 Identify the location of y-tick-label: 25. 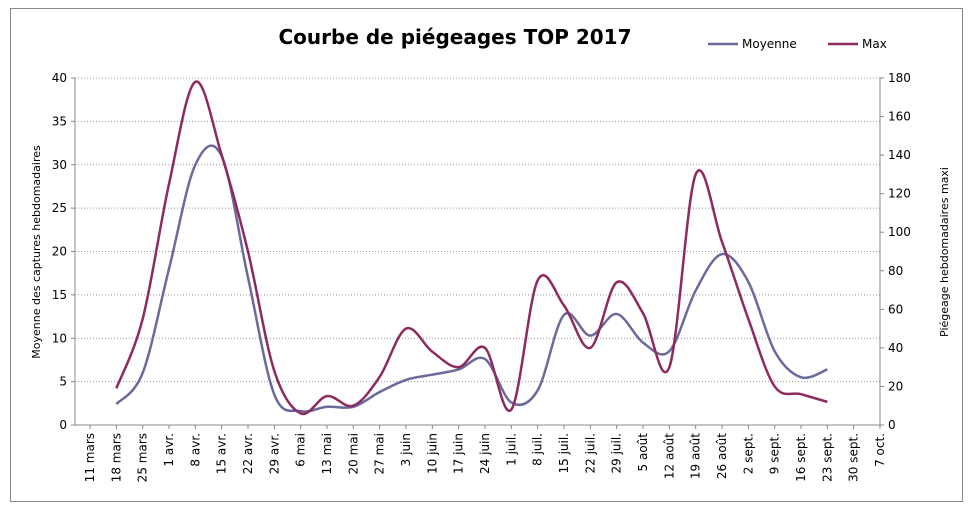
(59, 208).